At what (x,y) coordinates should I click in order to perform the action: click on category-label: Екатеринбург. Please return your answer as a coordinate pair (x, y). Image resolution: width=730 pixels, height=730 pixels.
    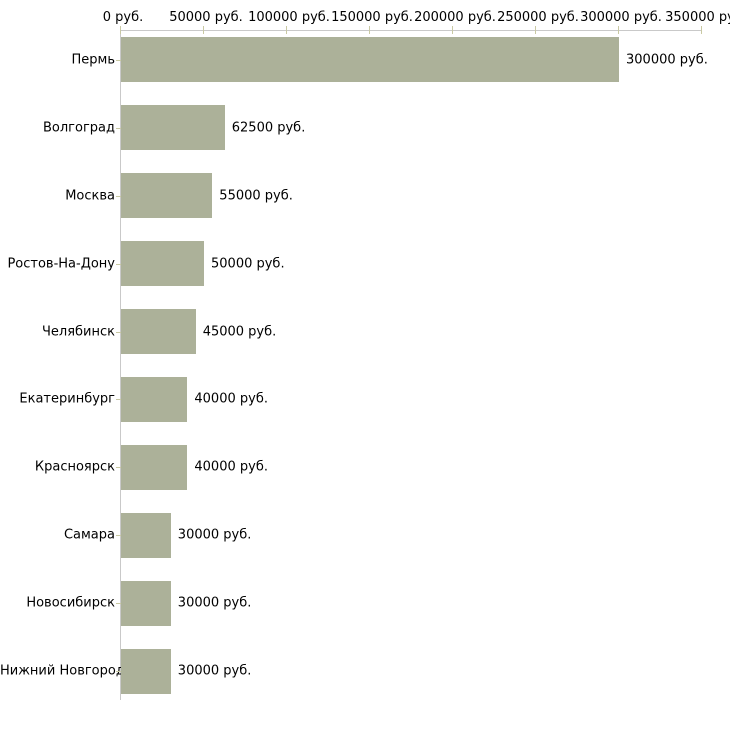
    Looking at the image, I should click on (67, 399).